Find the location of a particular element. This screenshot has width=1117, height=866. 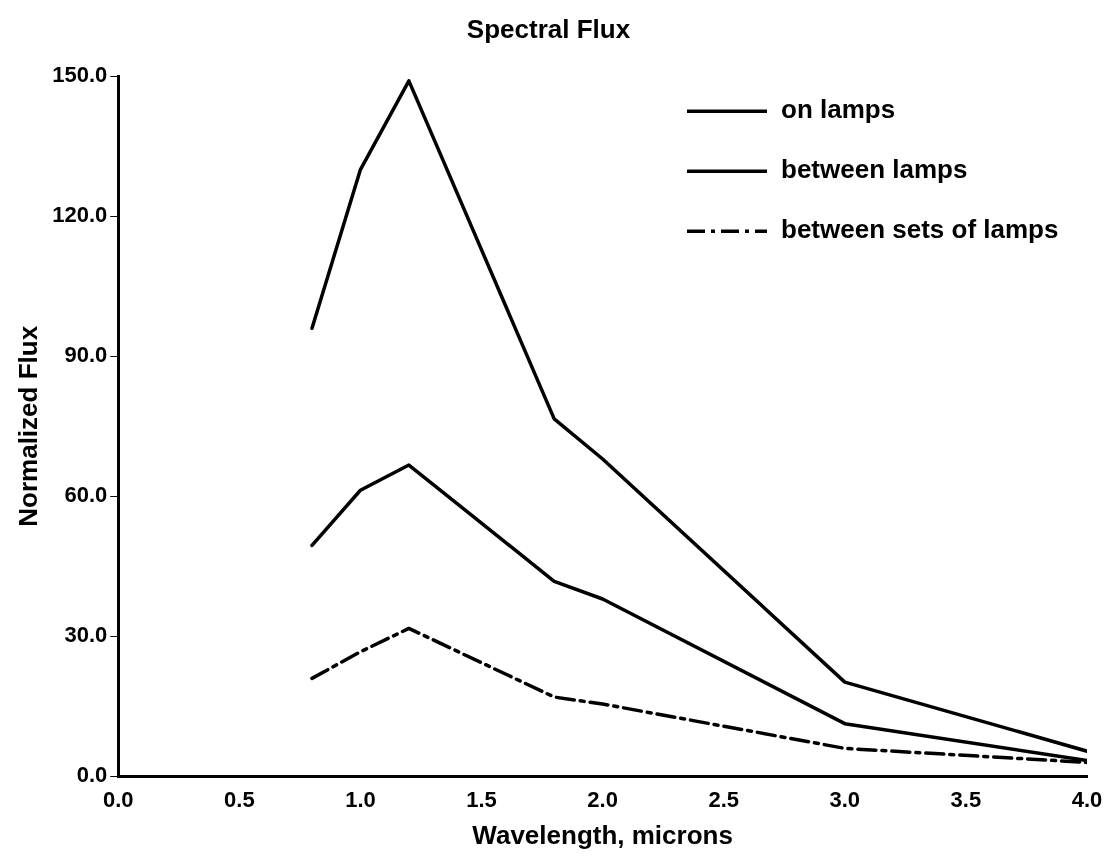

x-tick-label: 0.0 is located at coordinates (118, 799).